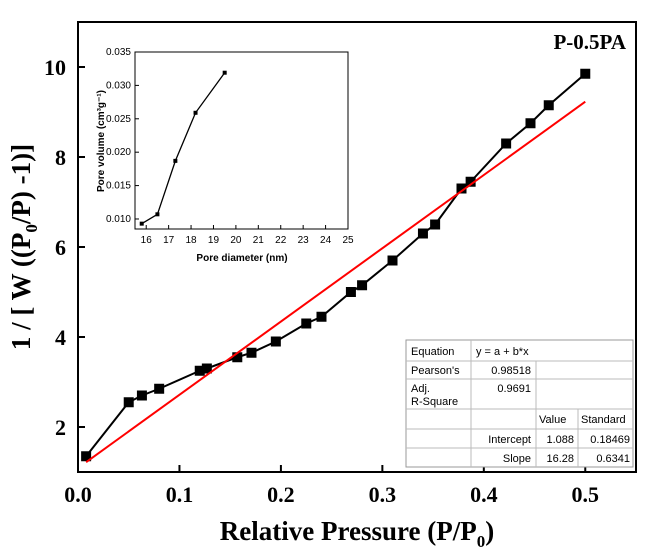  I want to click on inset-x-tick-label: 22, so click(281, 240).